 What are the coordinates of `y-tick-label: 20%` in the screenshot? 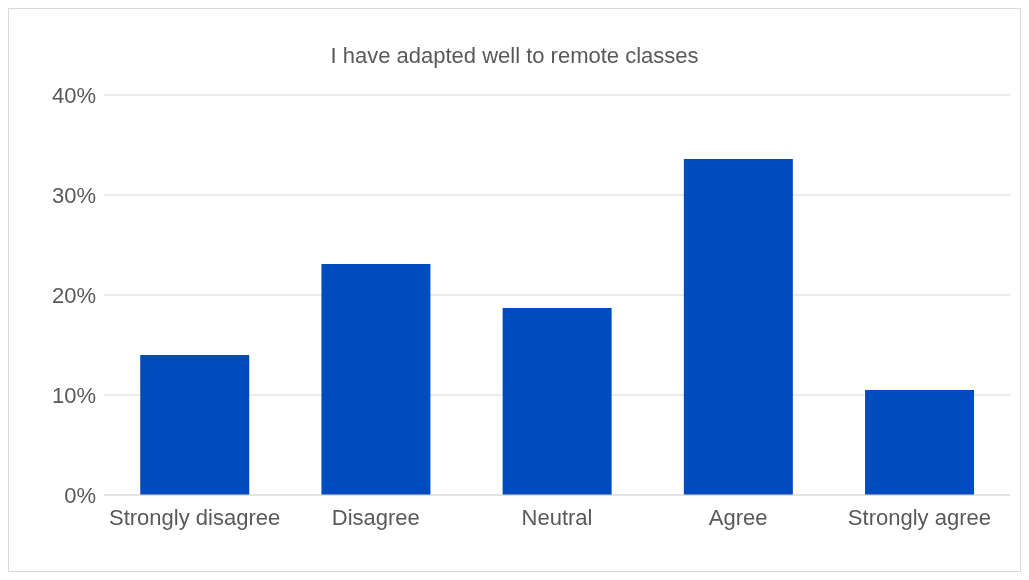 It's located at (73, 295).